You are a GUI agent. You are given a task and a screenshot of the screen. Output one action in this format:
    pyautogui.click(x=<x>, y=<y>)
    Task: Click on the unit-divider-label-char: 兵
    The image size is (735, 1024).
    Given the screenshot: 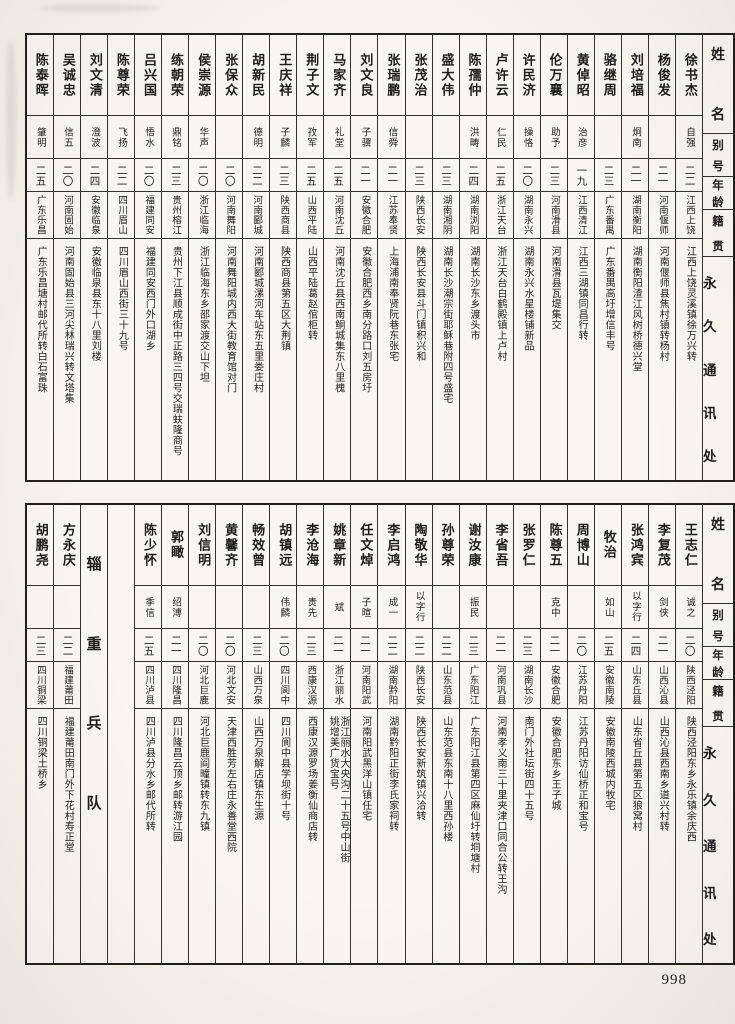 What is the action you would take?
    pyautogui.click(x=94, y=723)
    